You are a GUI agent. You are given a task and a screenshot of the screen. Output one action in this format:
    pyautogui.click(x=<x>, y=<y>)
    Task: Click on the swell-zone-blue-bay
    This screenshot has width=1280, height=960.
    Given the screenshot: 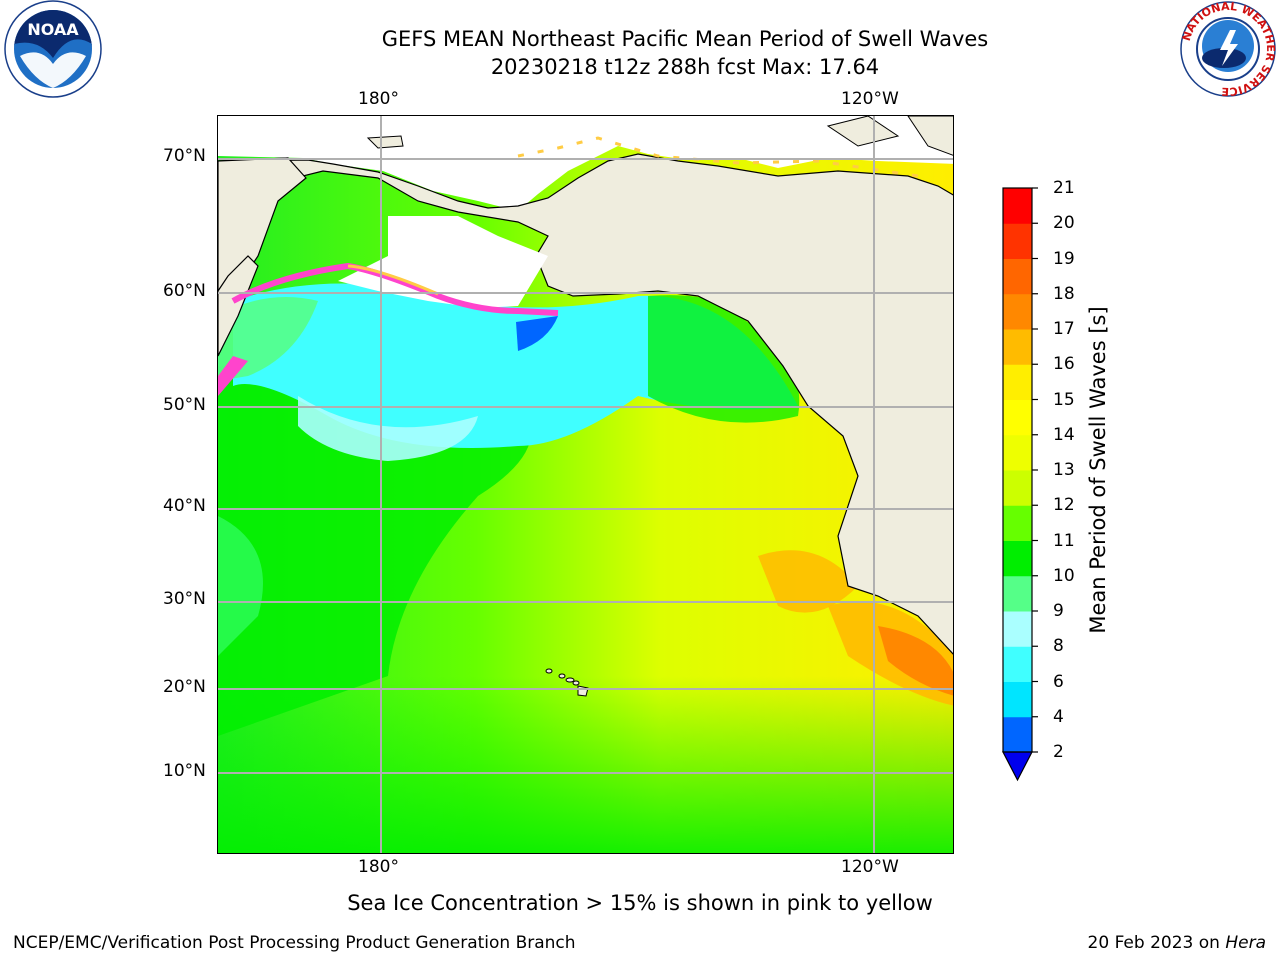 What is the action you would take?
    pyautogui.click(x=537, y=333)
    